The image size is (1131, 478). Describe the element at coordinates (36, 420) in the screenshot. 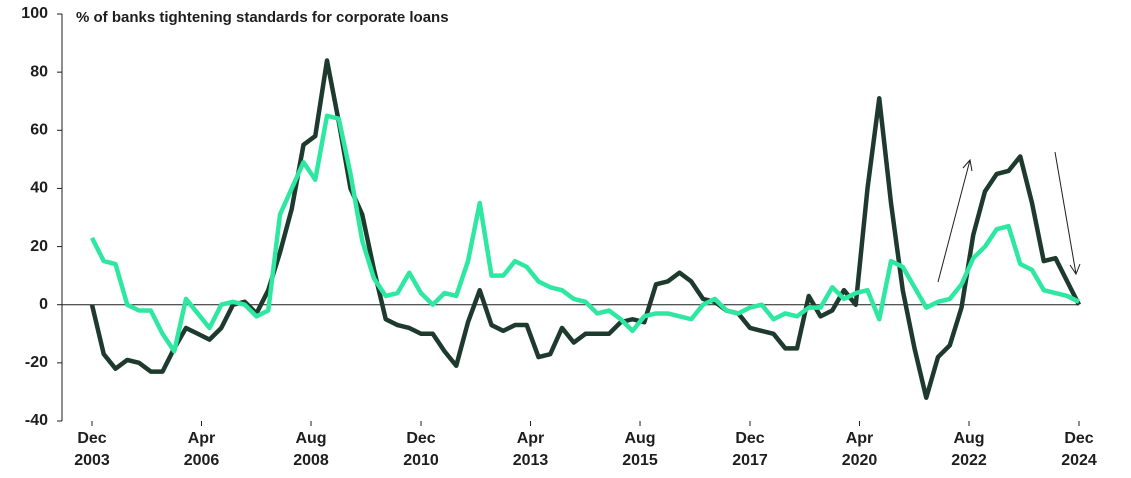

I see `y-tick-label: -40` at that location.